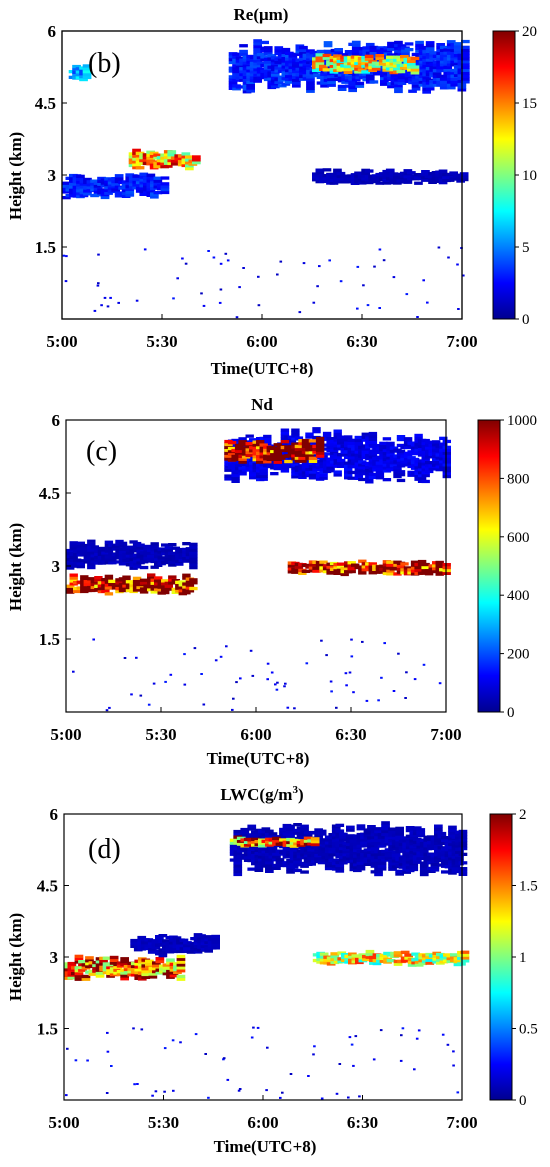 The height and width of the screenshot is (1167, 550). Describe the element at coordinates (518, 479) in the screenshot. I see `colorbar-tick-label: 800` at that location.